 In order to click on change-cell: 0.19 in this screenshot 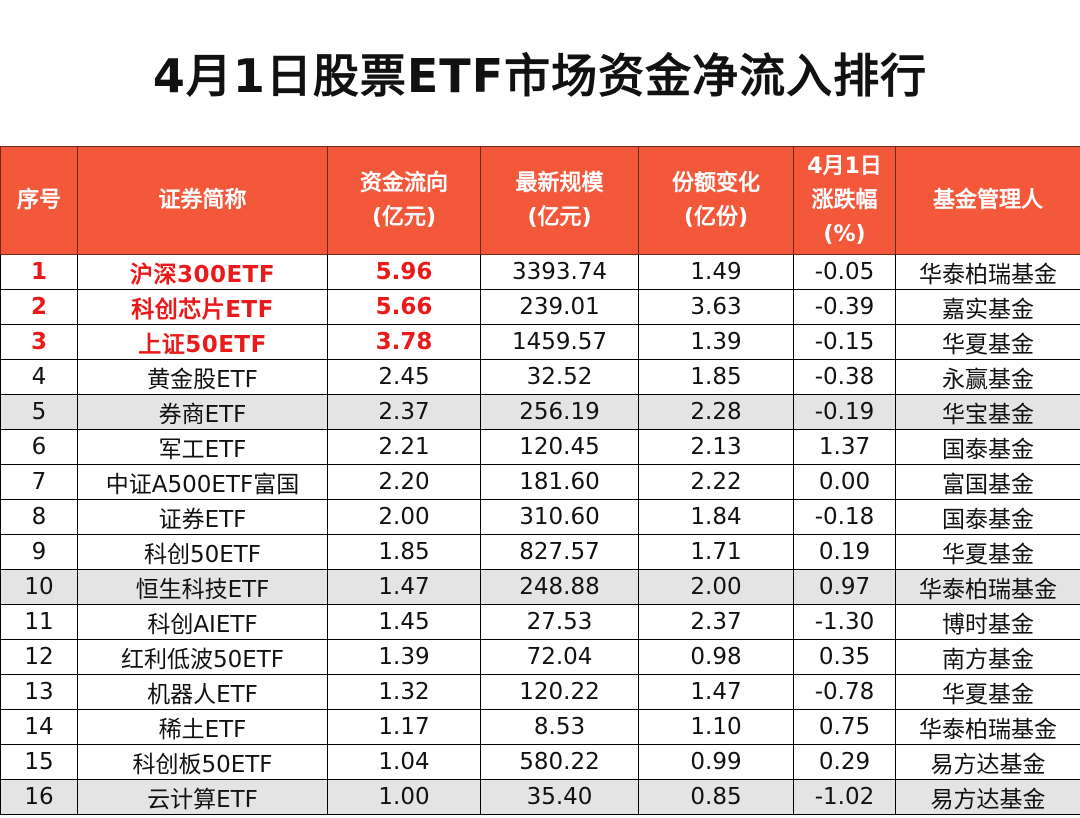, I will do `click(844, 552)`.